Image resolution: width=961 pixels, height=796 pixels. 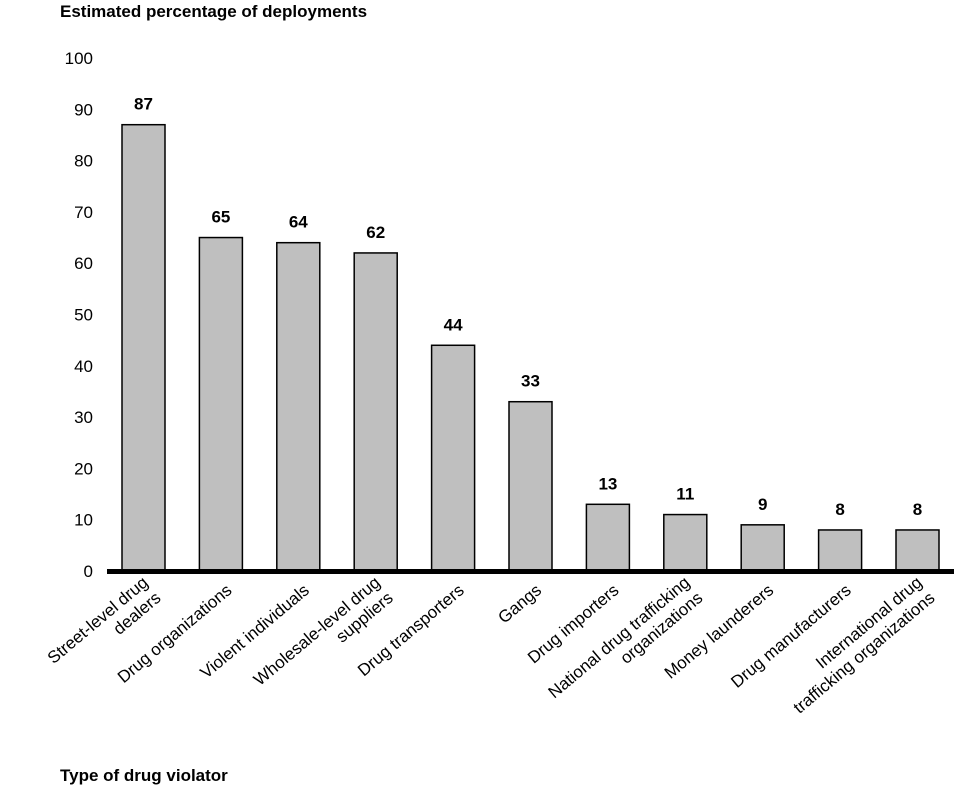 What do you see at coordinates (214, 11) in the screenshot?
I see `y-axis-title: Estimated percentage of deployments` at bounding box center [214, 11].